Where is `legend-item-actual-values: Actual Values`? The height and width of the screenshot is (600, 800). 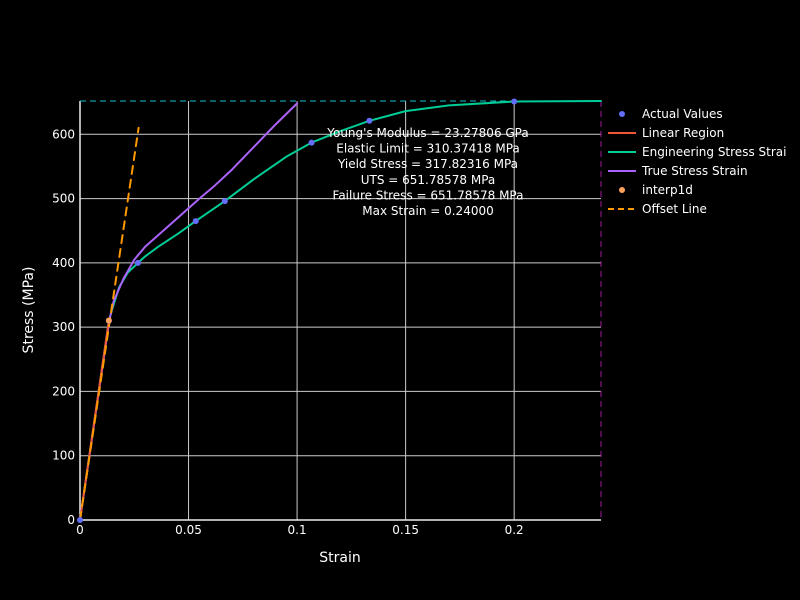 legend-item-actual-values: Actual Values is located at coordinates (671, 114).